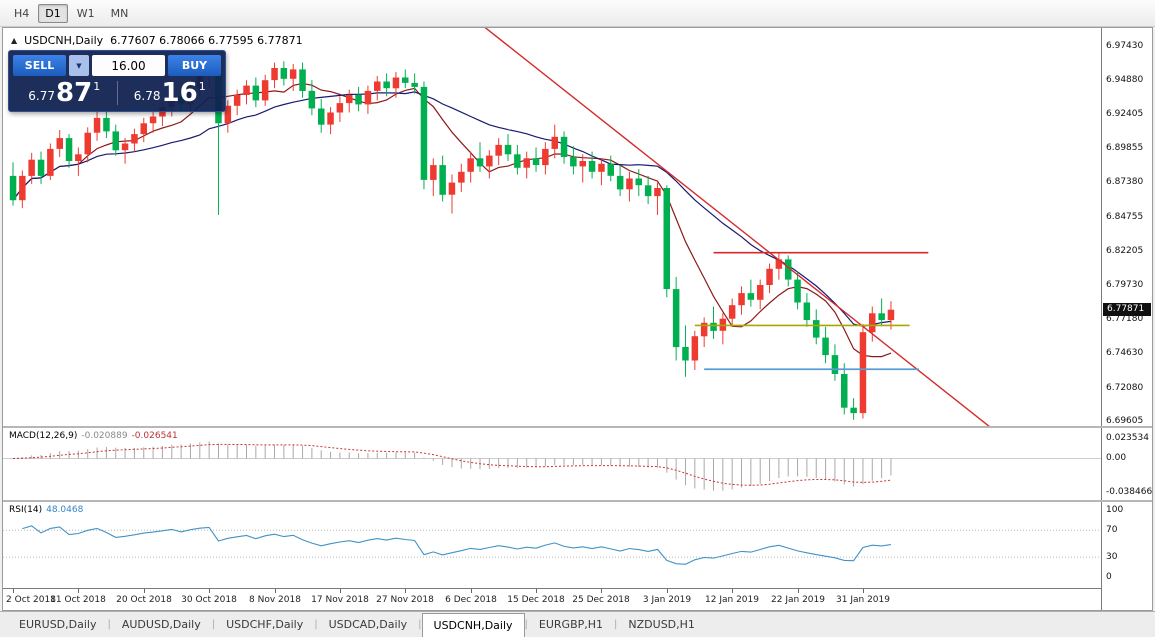 The width and height of the screenshot is (1155, 637). Describe the element at coordinates (154, 436) in the screenshot. I see `macd-signal-value: -0.026541` at that location.